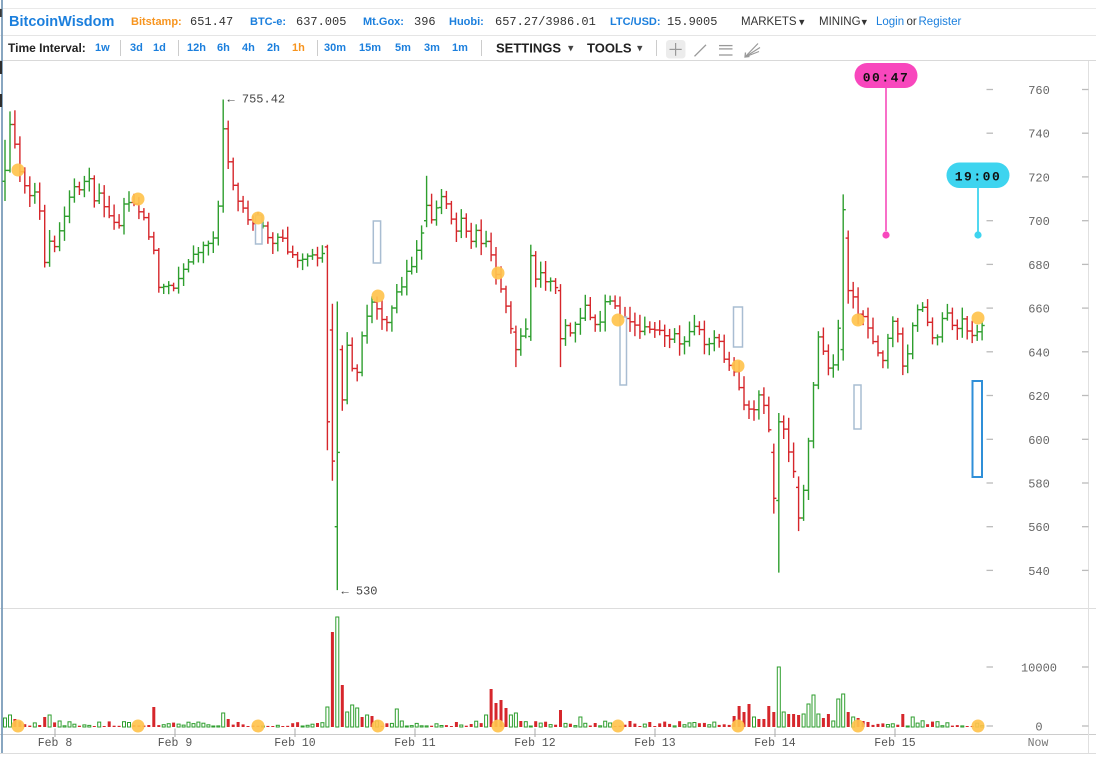  What do you see at coordinates (1039, 222) in the screenshot?
I see `svg-text: 700` at bounding box center [1039, 222].